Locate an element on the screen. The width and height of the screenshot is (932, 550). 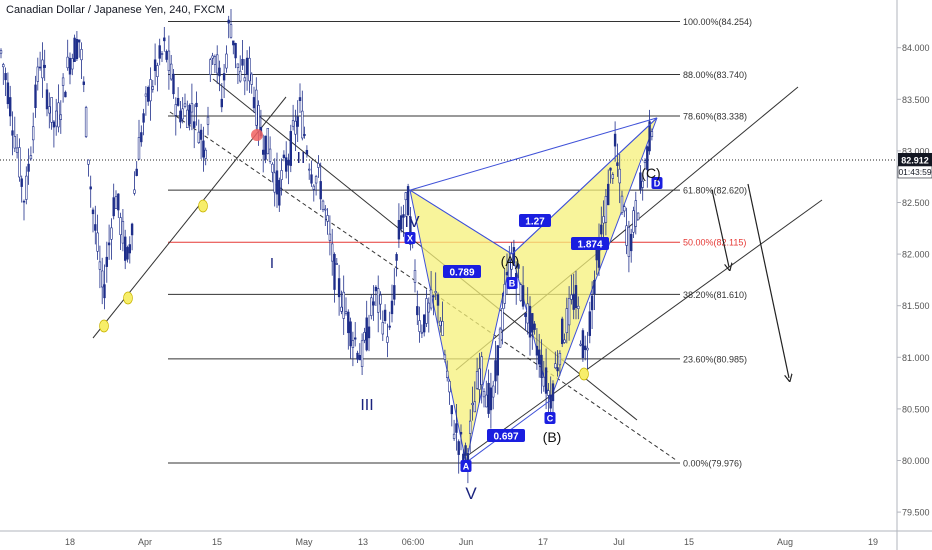
fib-label: 38.20%(81.610) is located at coordinates (715, 295).